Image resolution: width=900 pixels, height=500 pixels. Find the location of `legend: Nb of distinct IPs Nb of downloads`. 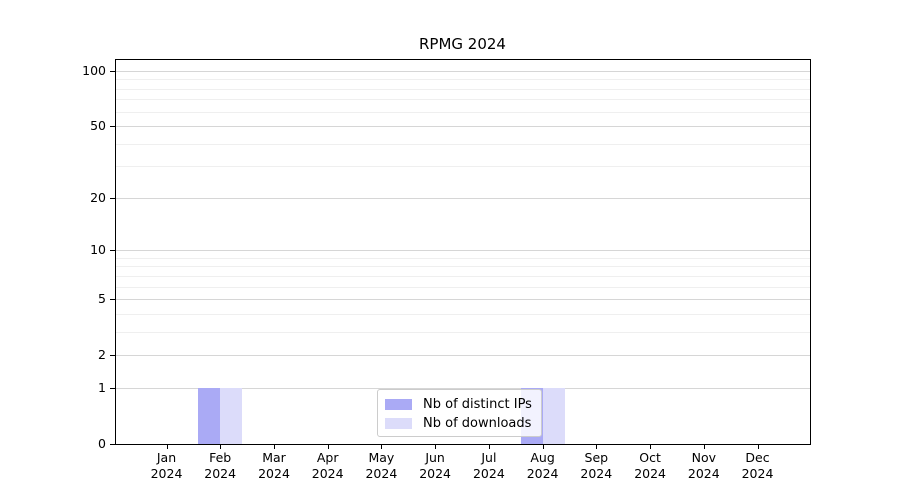

legend: Nb of distinct IPs Nb of downloads is located at coordinates (459, 413).